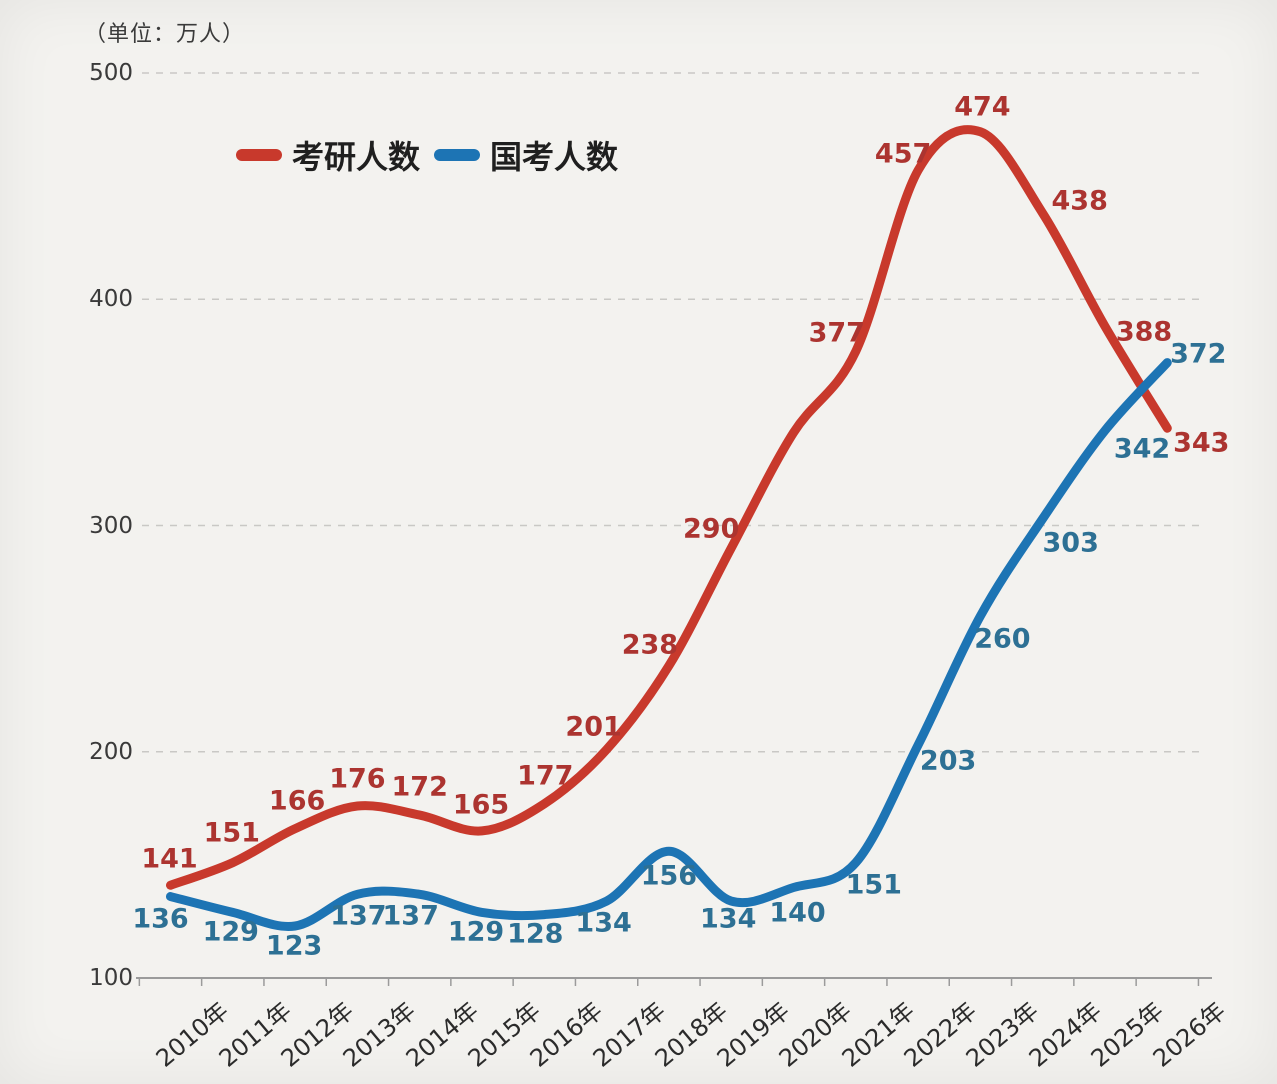 The height and width of the screenshot is (1084, 1277). What do you see at coordinates (873, 885) in the screenshot?
I see `value-label-guokao-2021年: 151` at bounding box center [873, 885].